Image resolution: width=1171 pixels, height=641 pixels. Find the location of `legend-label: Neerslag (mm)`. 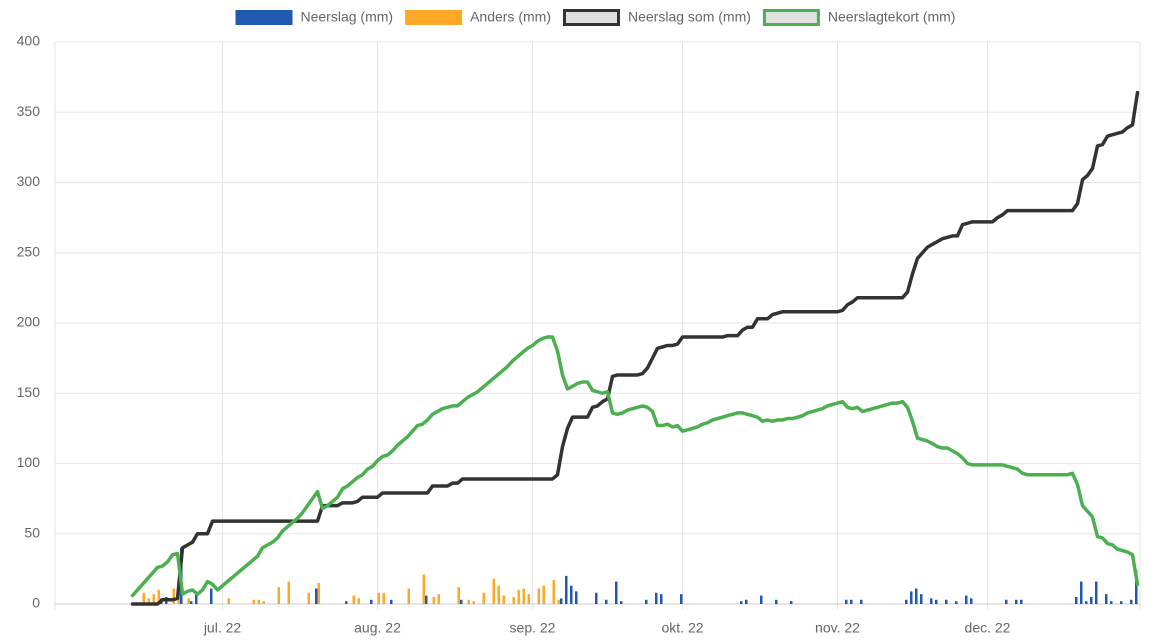

legend-label: Neerslag (mm) is located at coordinates (347, 17).